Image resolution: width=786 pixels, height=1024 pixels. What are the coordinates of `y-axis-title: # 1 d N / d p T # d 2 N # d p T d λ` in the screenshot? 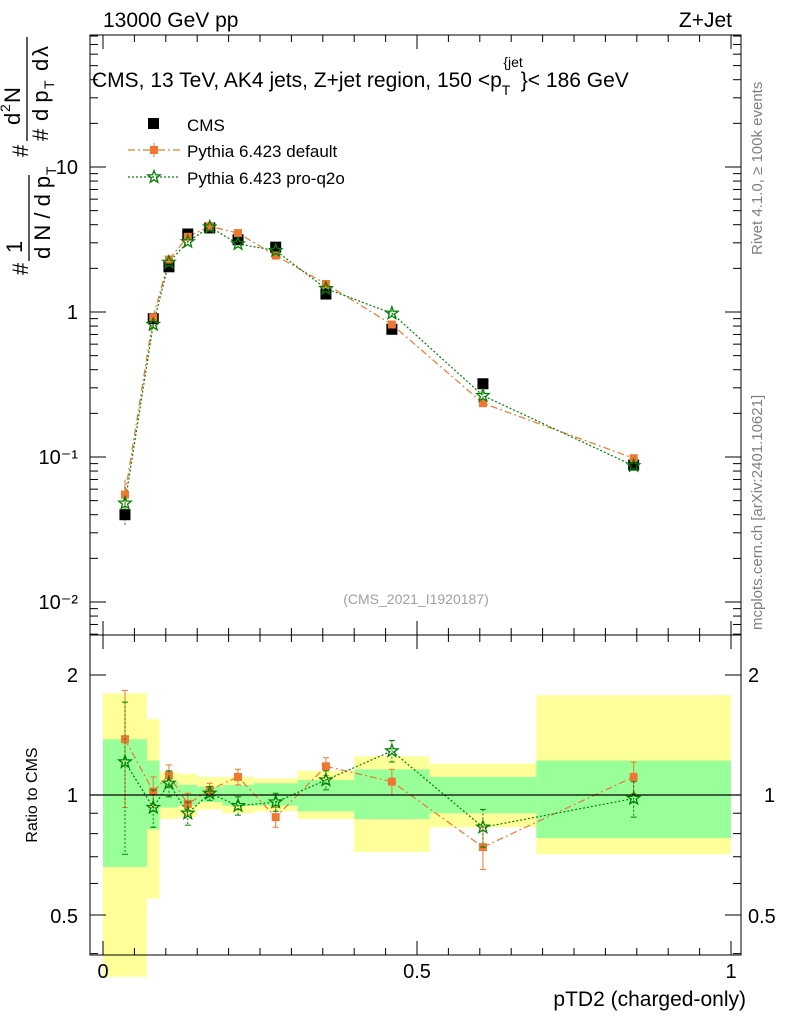 It's located at (29, 156).